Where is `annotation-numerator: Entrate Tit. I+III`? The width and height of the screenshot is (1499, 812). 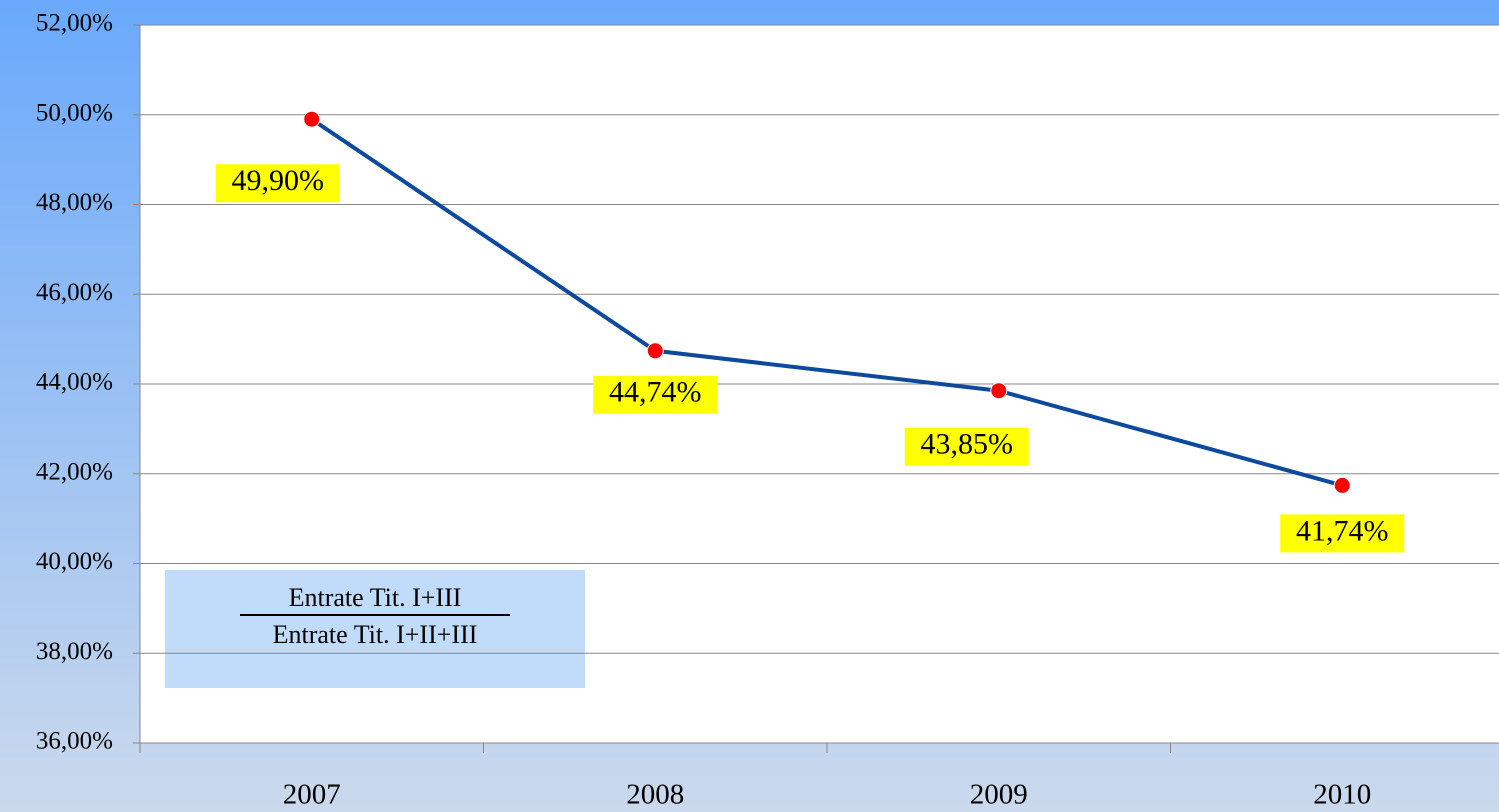
annotation-numerator: Entrate Tit. I+III is located at coordinates (375, 597).